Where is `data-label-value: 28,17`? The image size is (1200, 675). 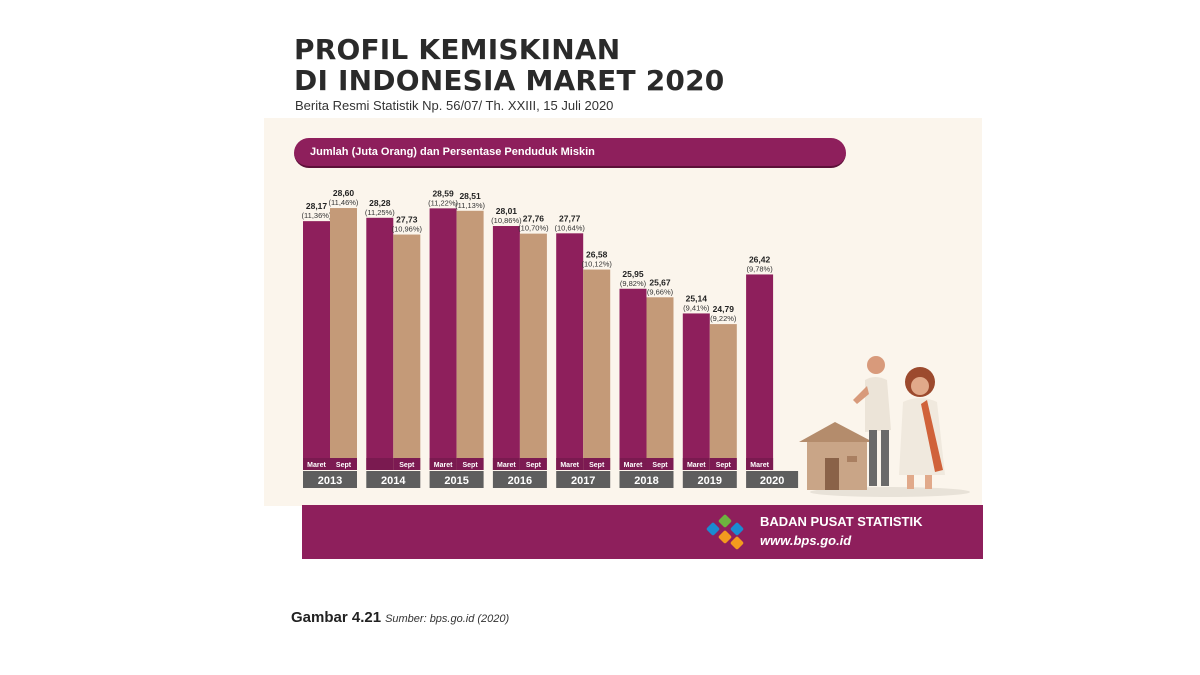
data-label-value: 28,17 is located at coordinates (317, 206).